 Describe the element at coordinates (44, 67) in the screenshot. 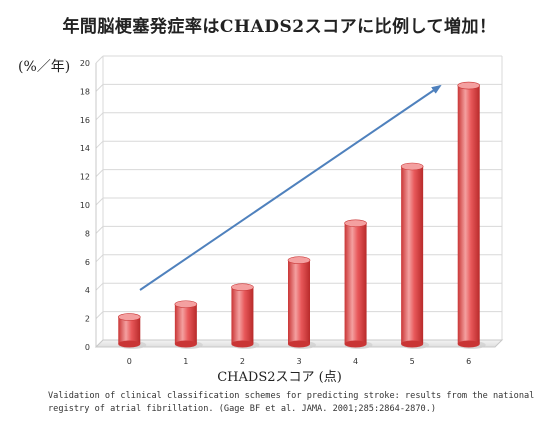

I see `y-axis-unit-label: (%／年)` at that location.